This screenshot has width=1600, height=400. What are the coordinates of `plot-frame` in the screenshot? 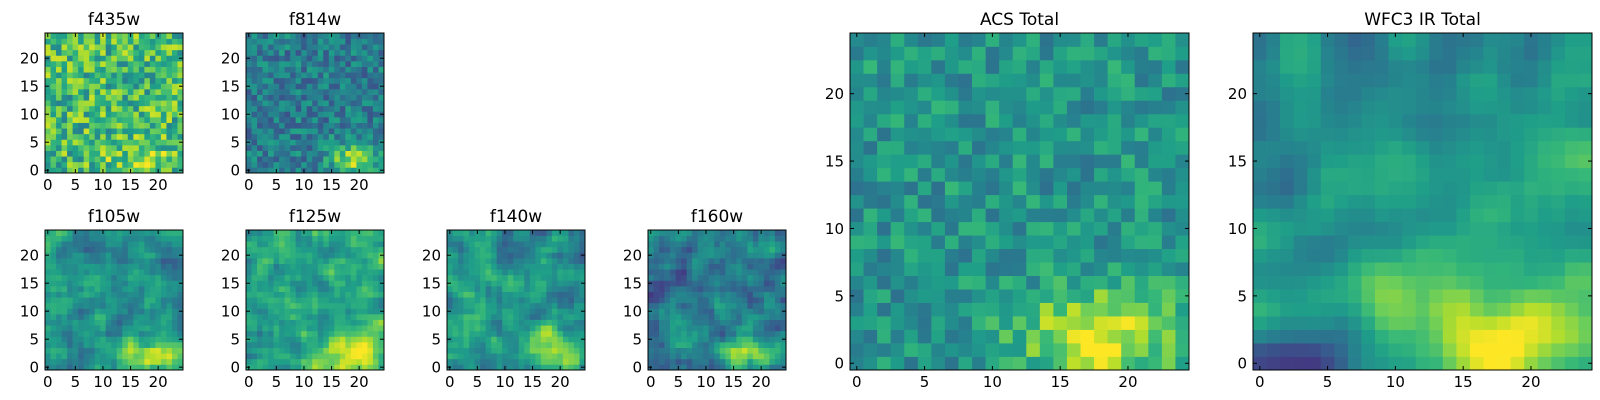 It's located at (315, 300).